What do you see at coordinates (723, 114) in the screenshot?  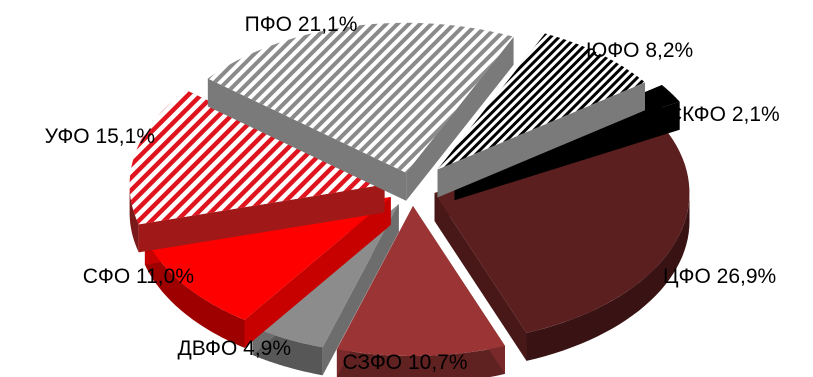 I see `label-skfo: СКФО 2,1%` at bounding box center [723, 114].